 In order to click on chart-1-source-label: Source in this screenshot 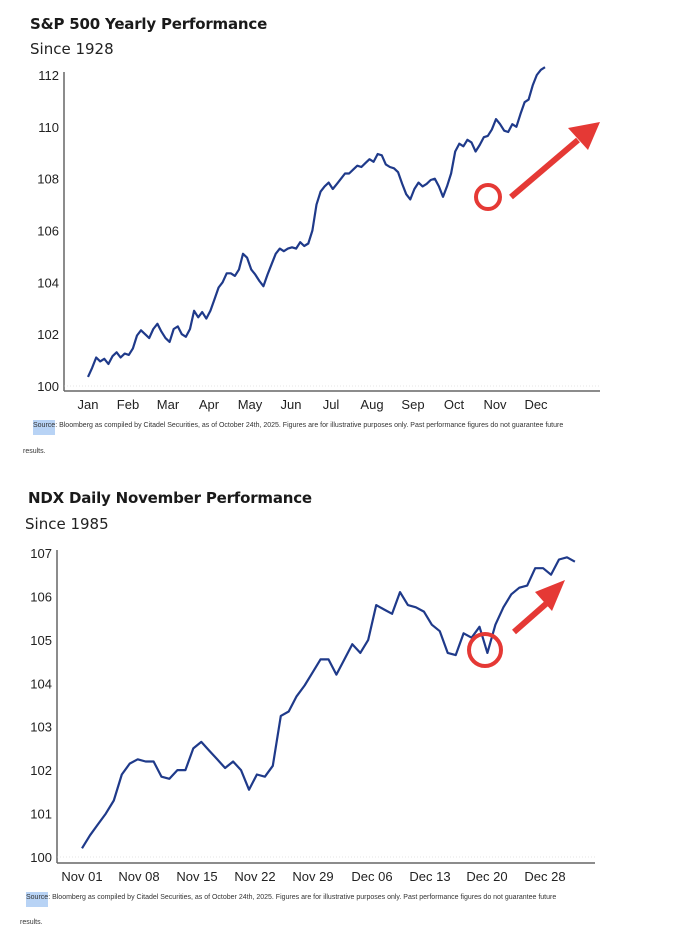, I will do `click(44, 427)`.